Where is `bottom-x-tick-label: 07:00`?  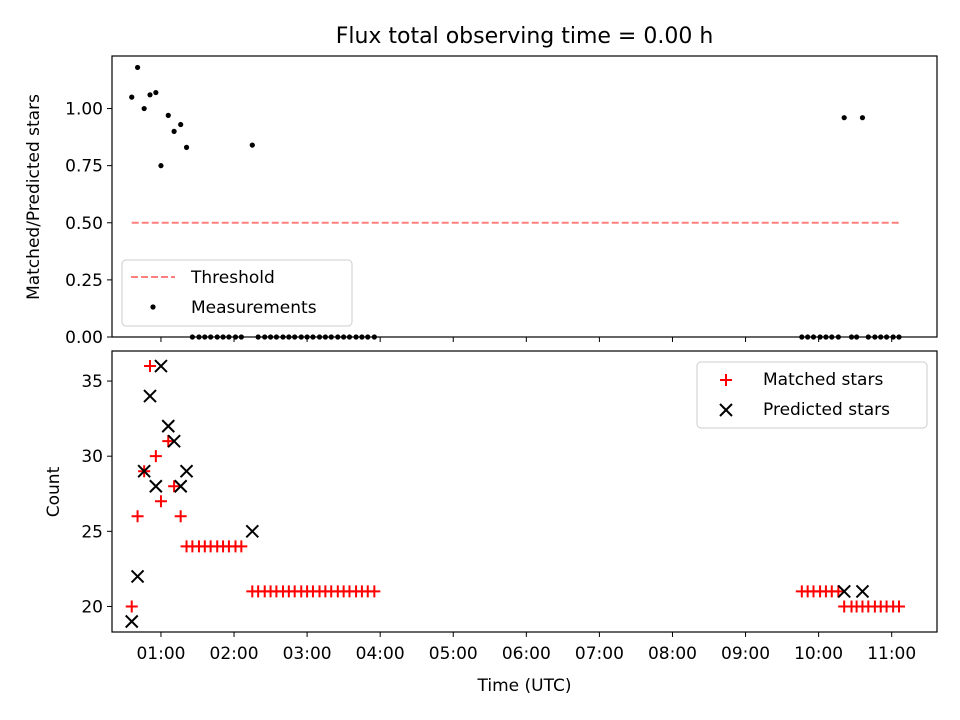 bottom-x-tick-label: 07:00 is located at coordinates (599, 654).